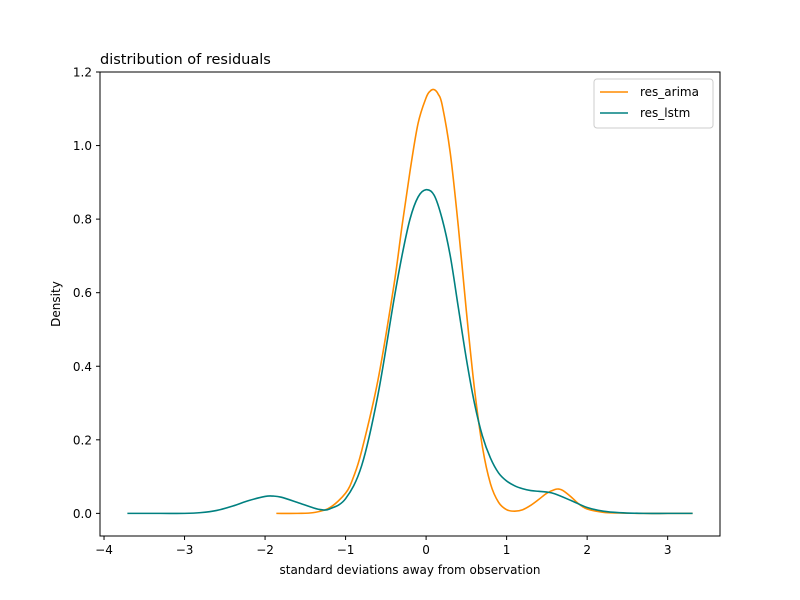 This screenshot has height=600, width=800. I want to click on x-tick-label: −3, so click(185, 550).